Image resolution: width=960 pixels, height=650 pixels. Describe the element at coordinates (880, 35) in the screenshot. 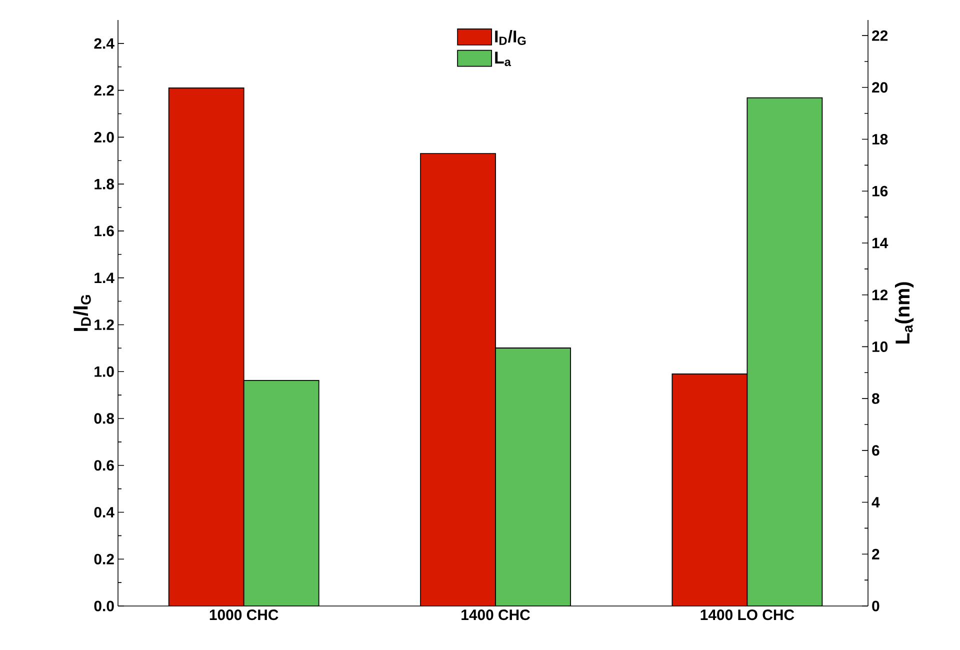

I see `y2-tick-label: 22` at that location.